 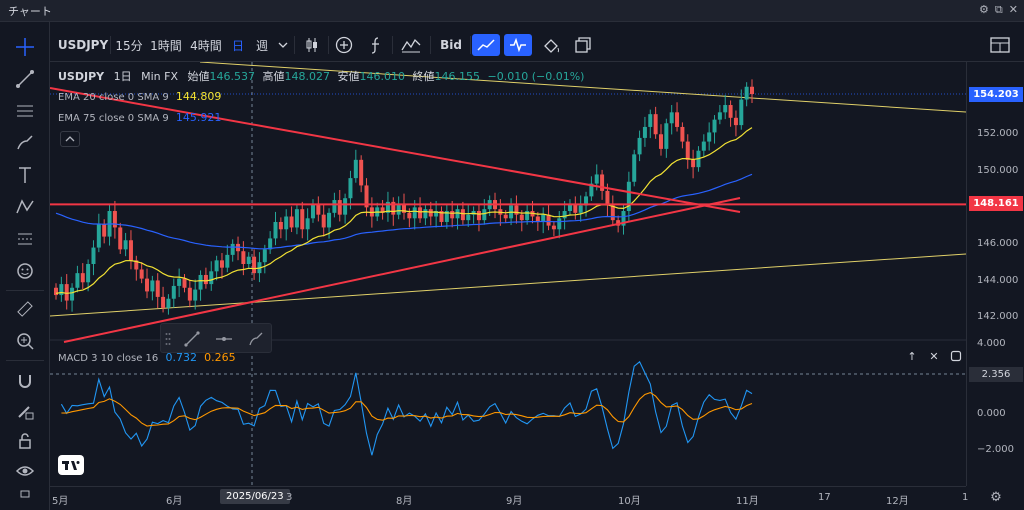 What do you see at coordinates (996, 497) in the screenshot?
I see `chart-settings-gear-icon: ⚙` at bounding box center [996, 497].